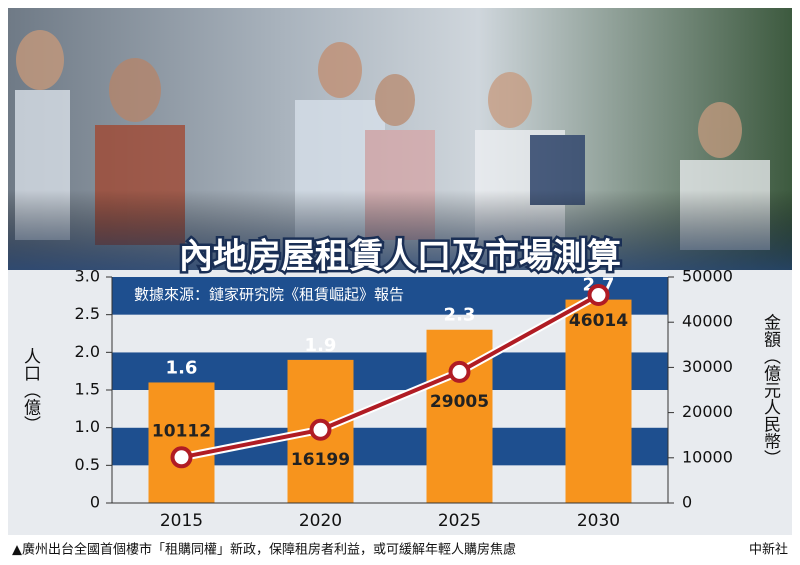 The width and height of the screenshot is (800, 565). I want to click on y-tick-label: 1.5, so click(87, 389).